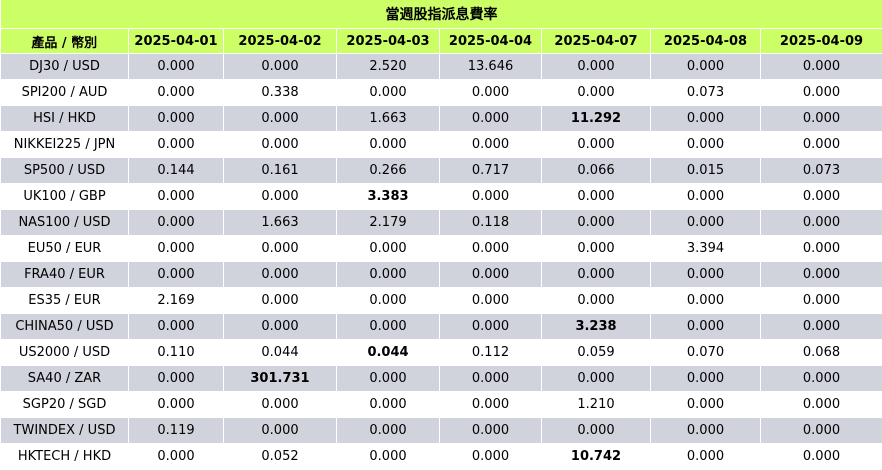 The height and width of the screenshot is (470, 882). What do you see at coordinates (596, 405) in the screenshot?
I see `rate-cell: 1.210` at bounding box center [596, 405].